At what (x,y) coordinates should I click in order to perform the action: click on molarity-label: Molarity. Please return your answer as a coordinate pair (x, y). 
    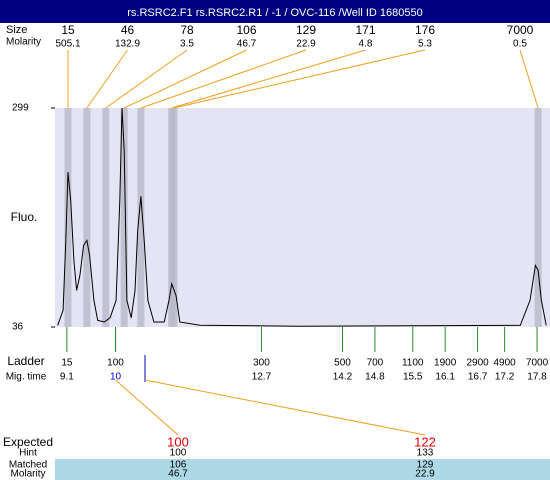
    Looking at the image, I should click on (23, 42).